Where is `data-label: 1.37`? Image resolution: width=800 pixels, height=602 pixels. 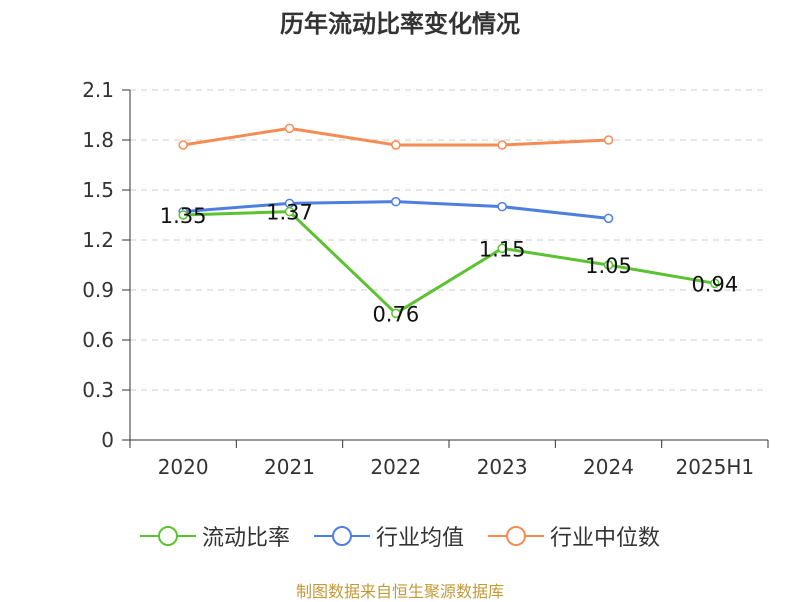 data-label: 1.37 is located at coordinates (289, 213).